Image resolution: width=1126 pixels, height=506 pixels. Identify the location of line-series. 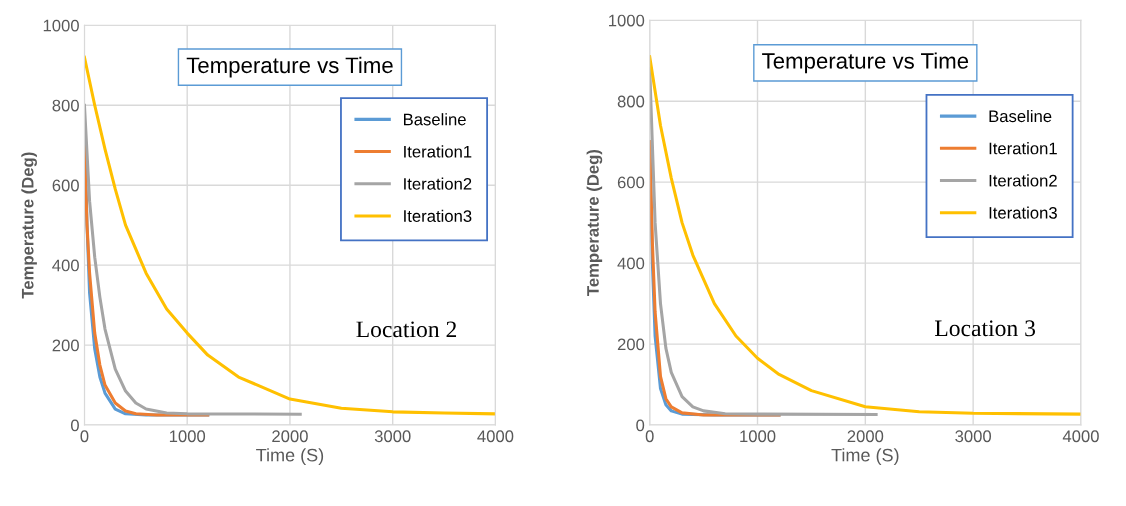
(193, 259).